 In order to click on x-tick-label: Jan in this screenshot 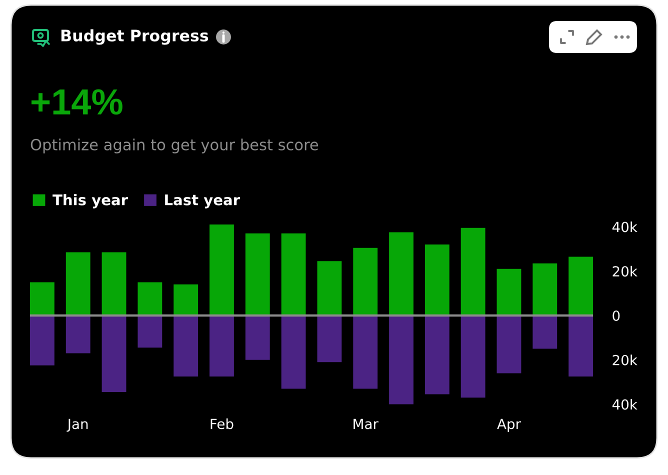, I will do `click(77, 425)`.